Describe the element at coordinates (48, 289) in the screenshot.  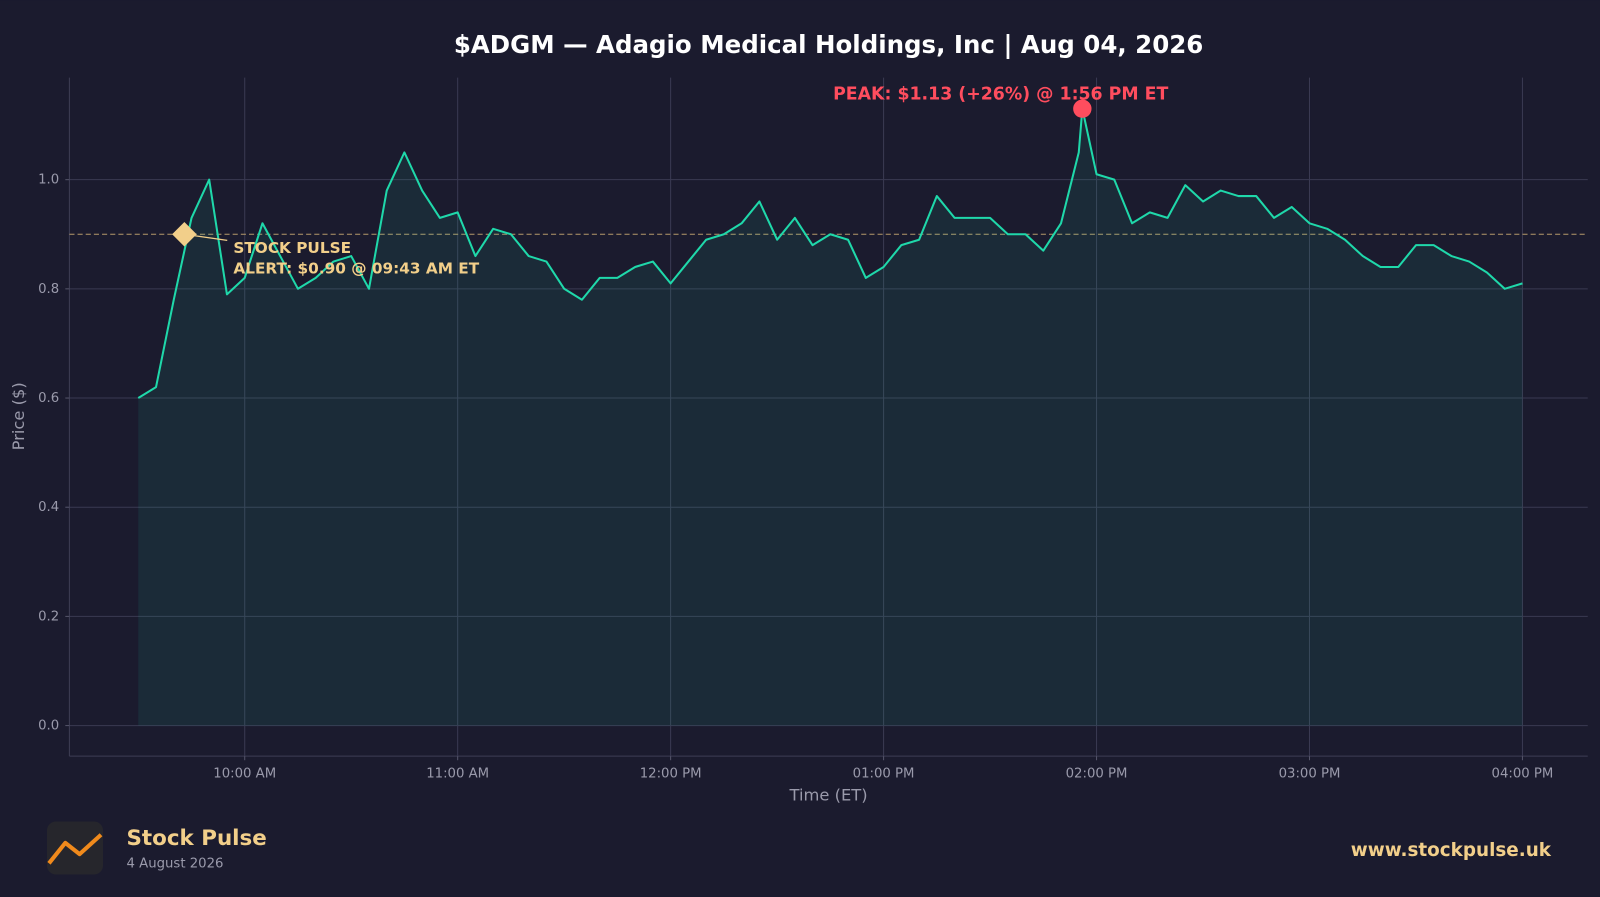
I see `y-tick-label: 0.8` at that location.